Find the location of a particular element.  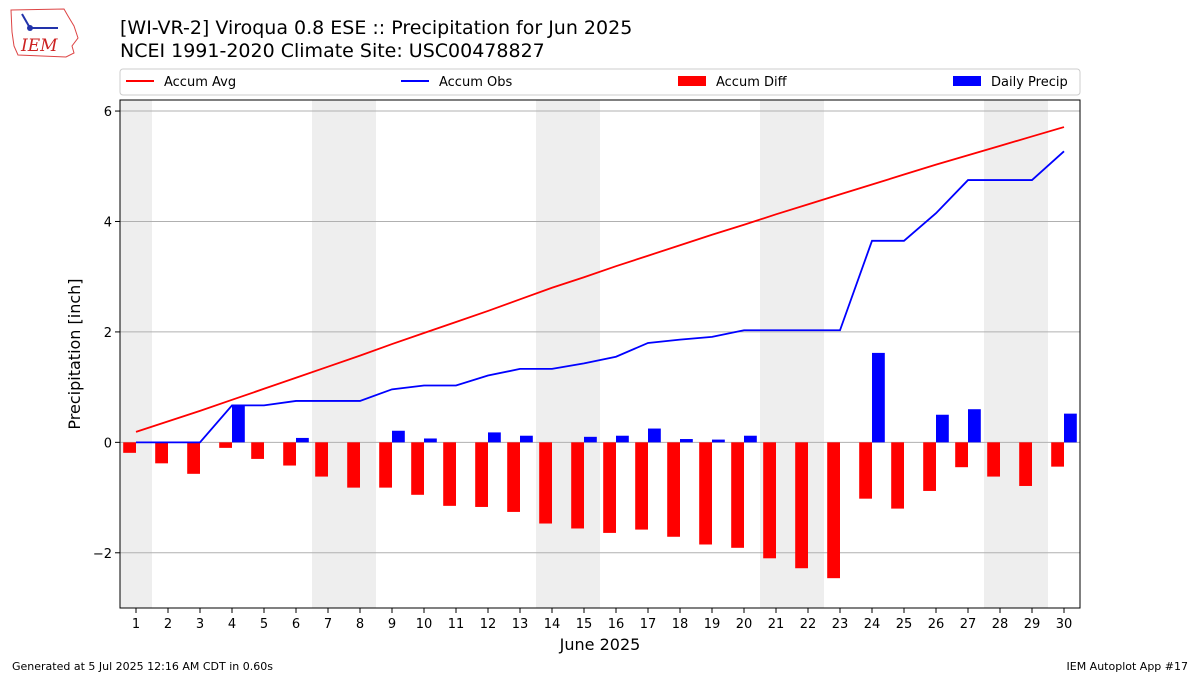

y-tick-label: 4 is located at coordinates (108, 222).